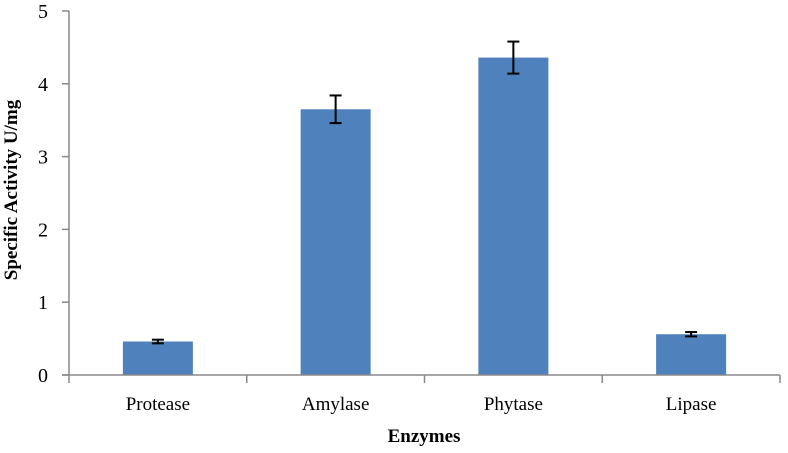  Describe the element at coordinates (43, 158) in the screenshot. I see `y-tick-label-3: 3` at that location.